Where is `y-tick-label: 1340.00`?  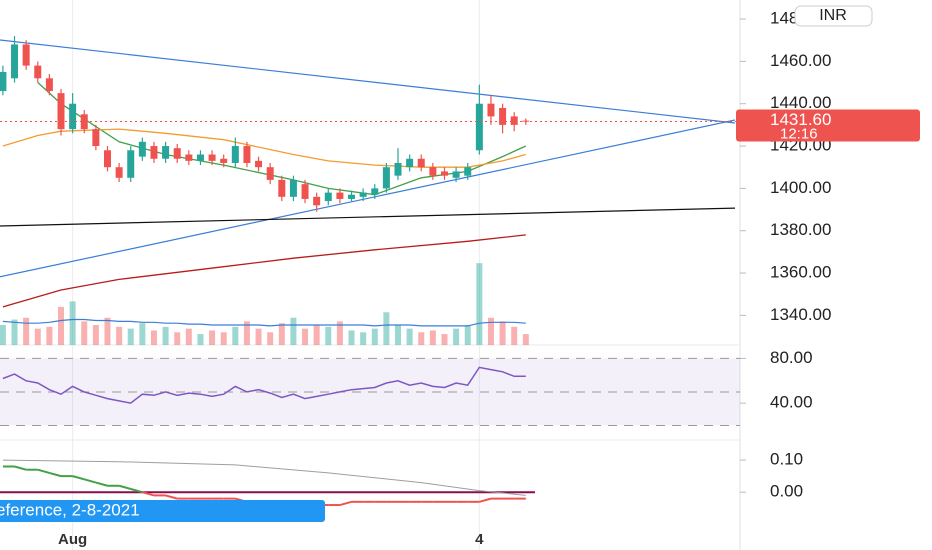 y-tick-label: 1340.00 is located at coordinates (800, 314).